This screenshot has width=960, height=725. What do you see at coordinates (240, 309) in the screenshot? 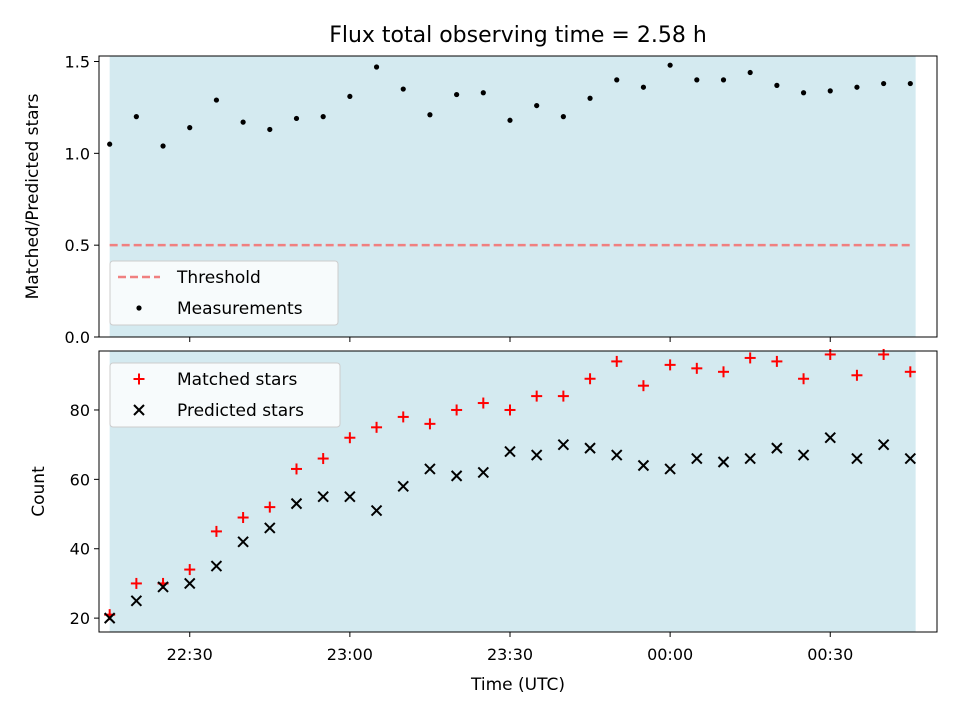
I see `legend-measurements-label: Measurements` at bounding box center [240, 309].